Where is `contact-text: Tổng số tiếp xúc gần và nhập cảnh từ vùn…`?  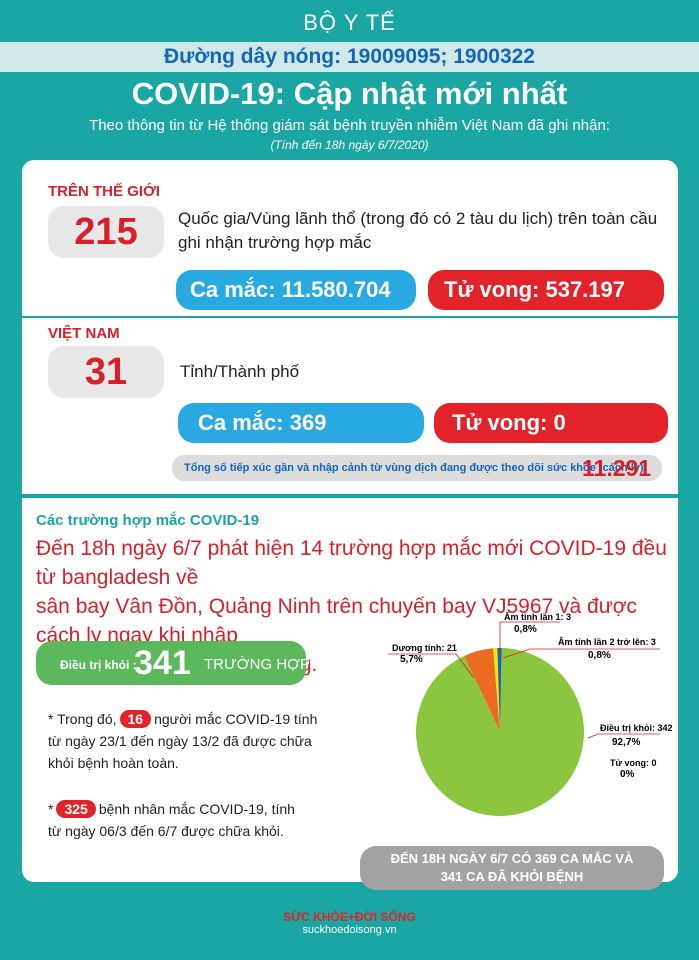 contact-text: Tổng số tiếp xúc gần và nhập cảnh từ vùn… is located at coordinates (416, 468).